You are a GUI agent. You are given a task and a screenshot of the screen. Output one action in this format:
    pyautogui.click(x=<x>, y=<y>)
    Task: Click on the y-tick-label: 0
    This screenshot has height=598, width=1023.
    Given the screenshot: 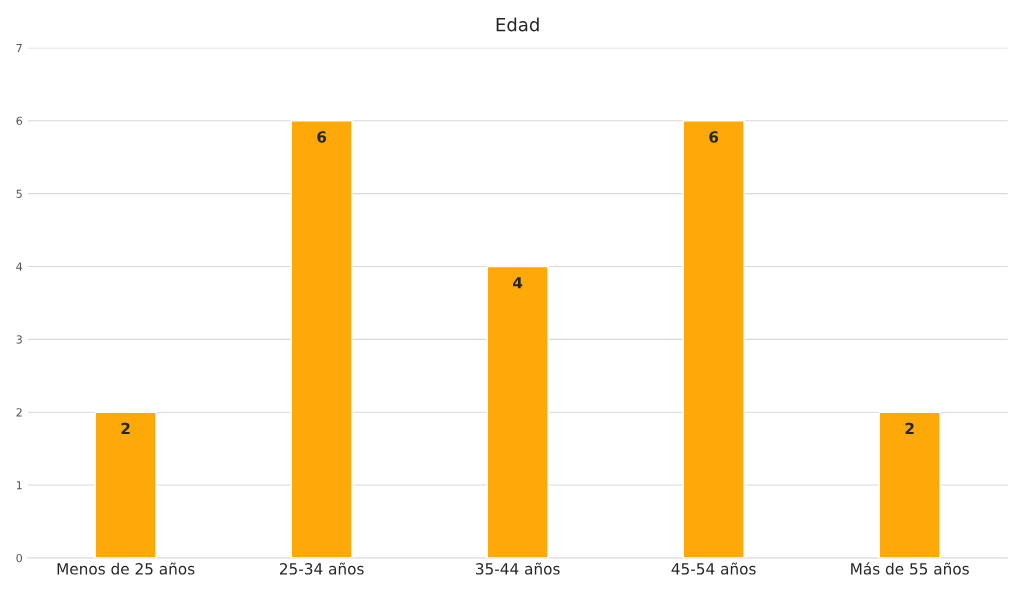 What is the action you would take?
    pyautogui.click(x=19, y=558)
    